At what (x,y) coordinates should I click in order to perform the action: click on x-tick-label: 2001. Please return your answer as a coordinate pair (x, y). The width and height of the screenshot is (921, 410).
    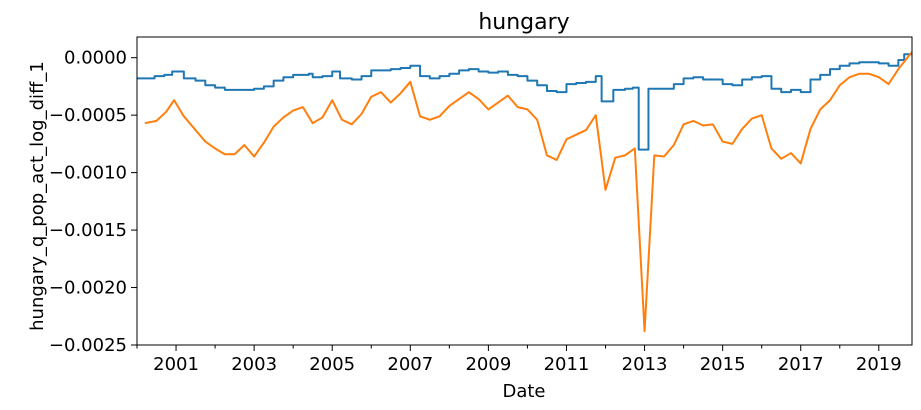
    Looking at the image, I should click on (176, 364).